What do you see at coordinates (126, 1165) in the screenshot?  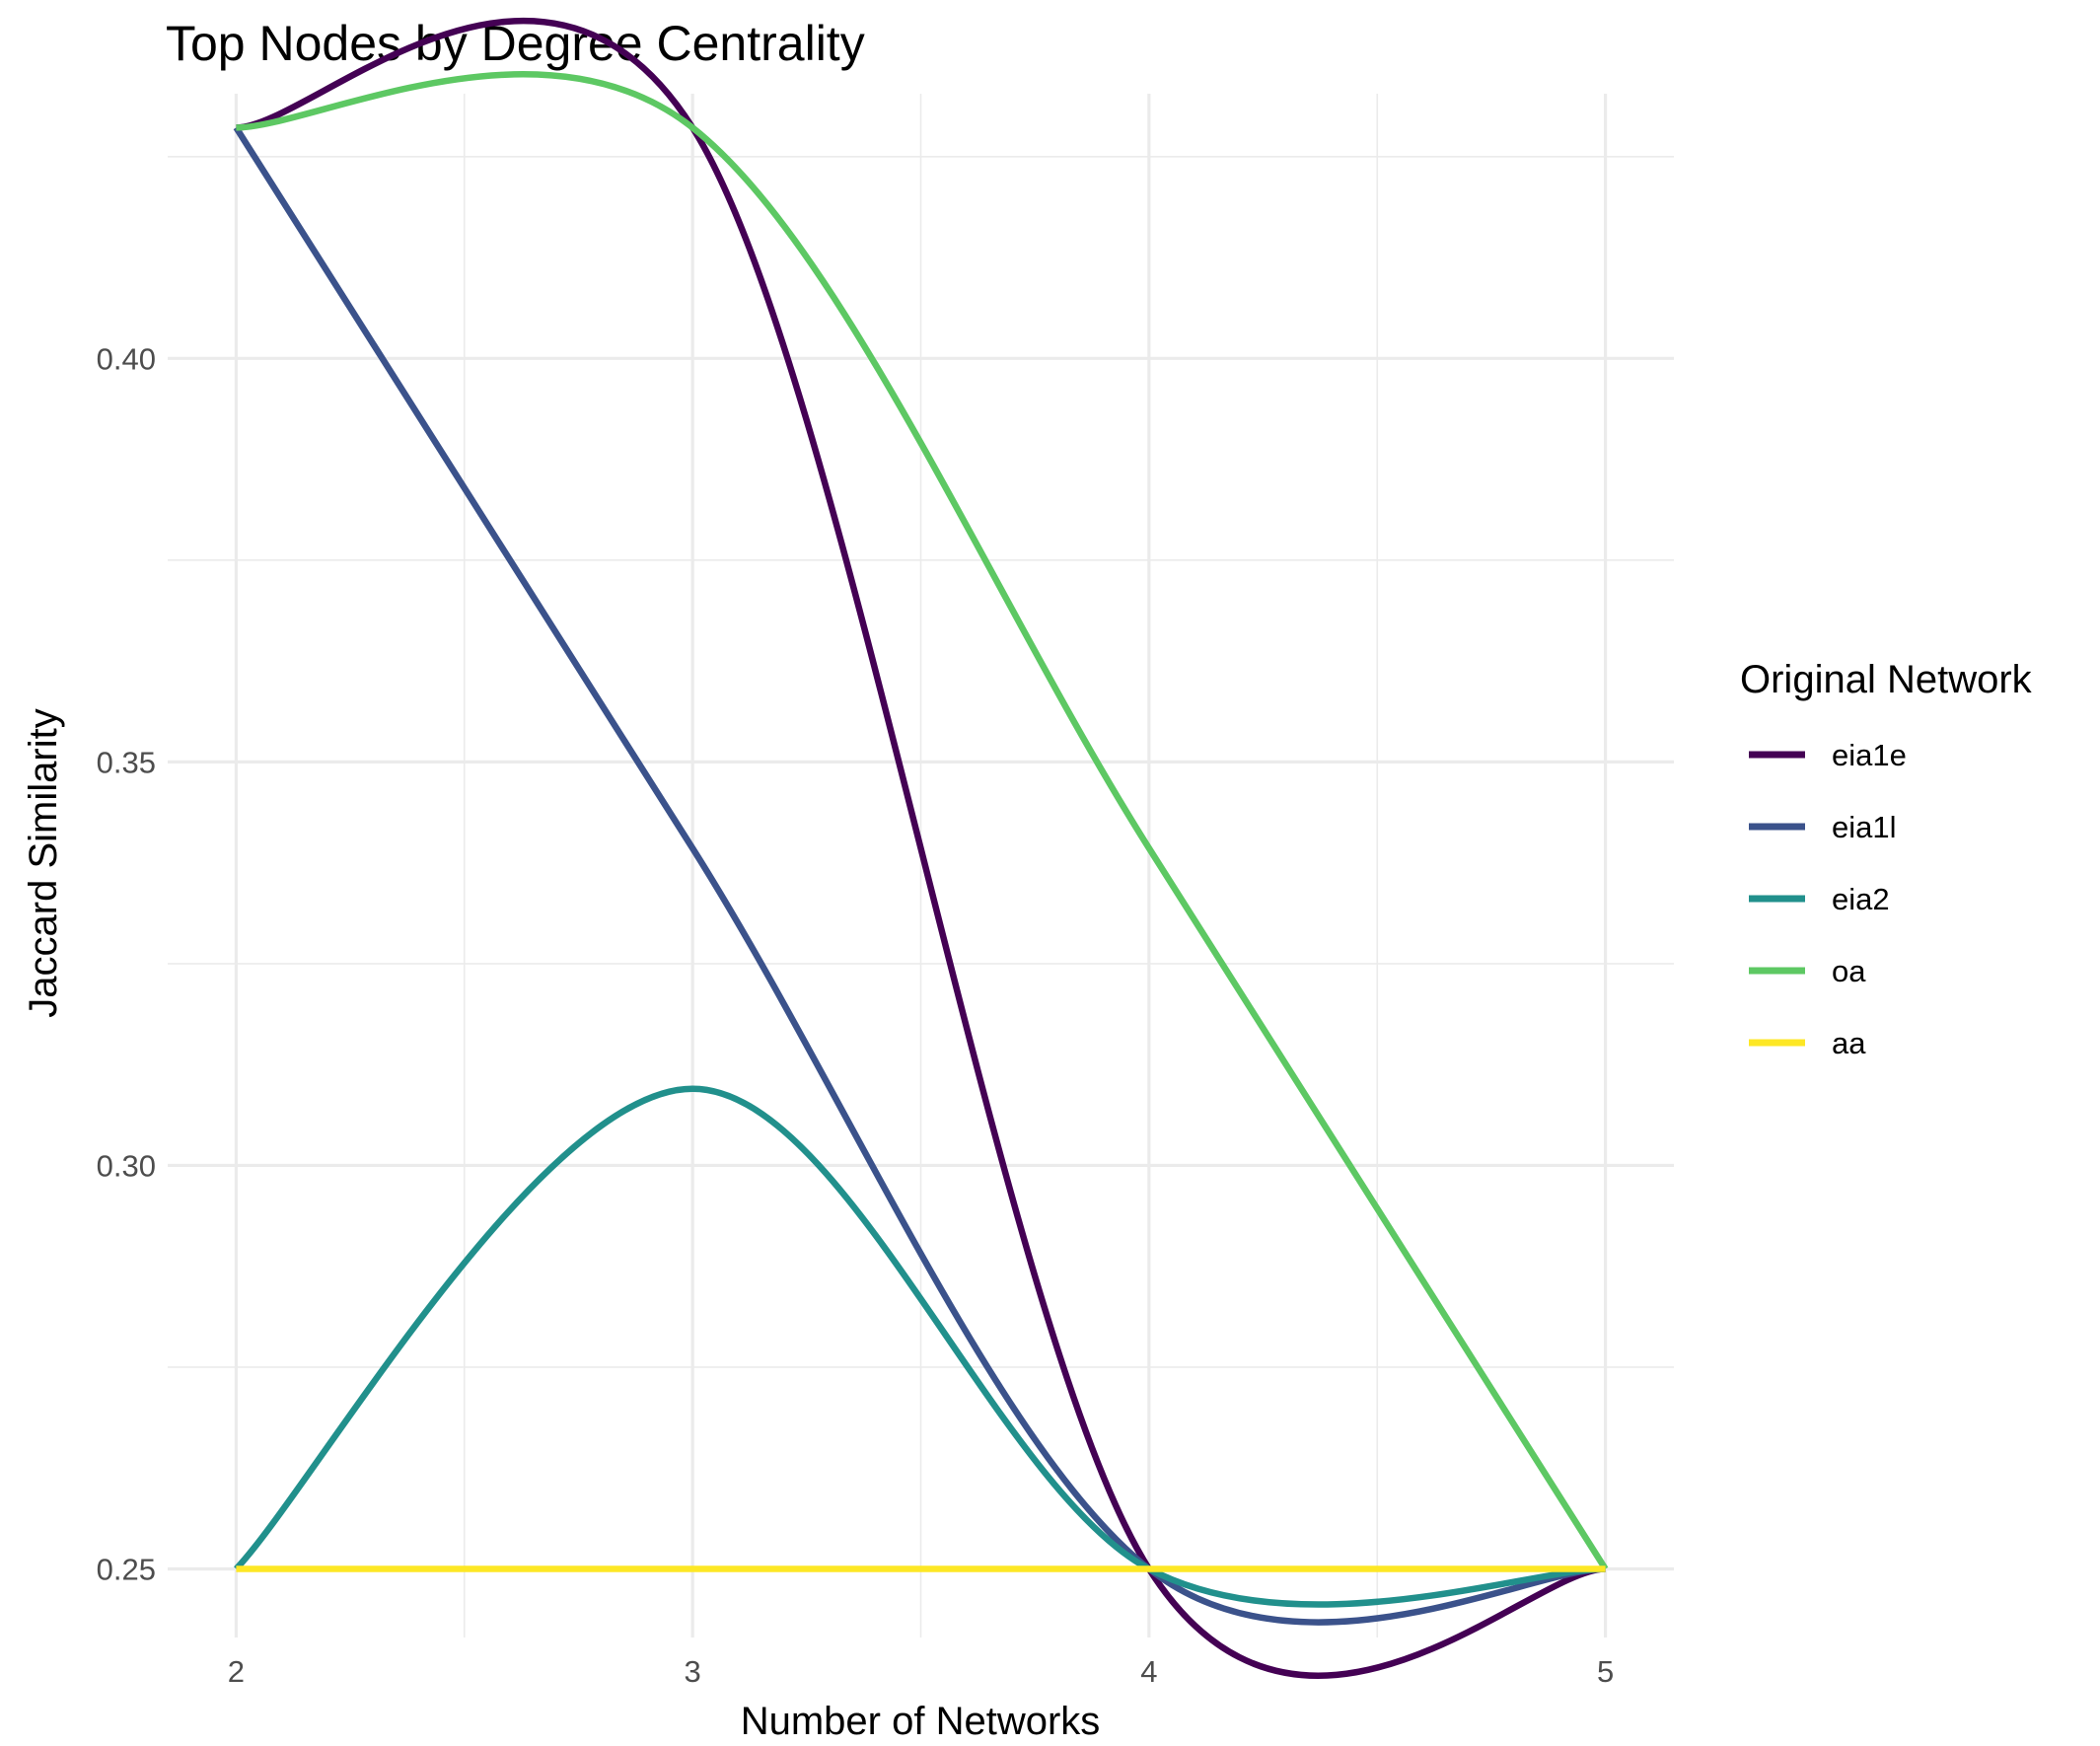 I see `y-tick-label: 0.30` at bounding box center [126, 1165].